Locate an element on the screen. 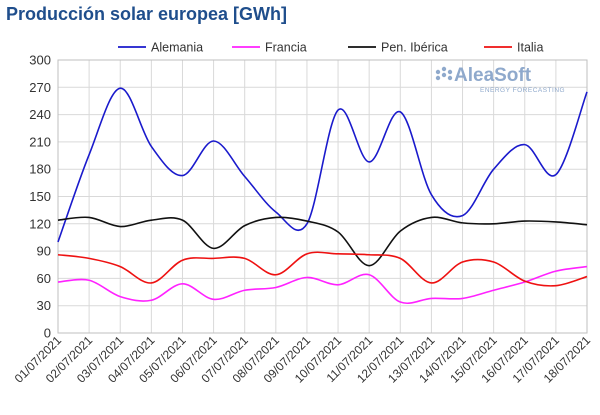 This screenshot has height=415, width=600. watermark-tagline: ENERGY FORECASTING is located at coordinates (522, 90).